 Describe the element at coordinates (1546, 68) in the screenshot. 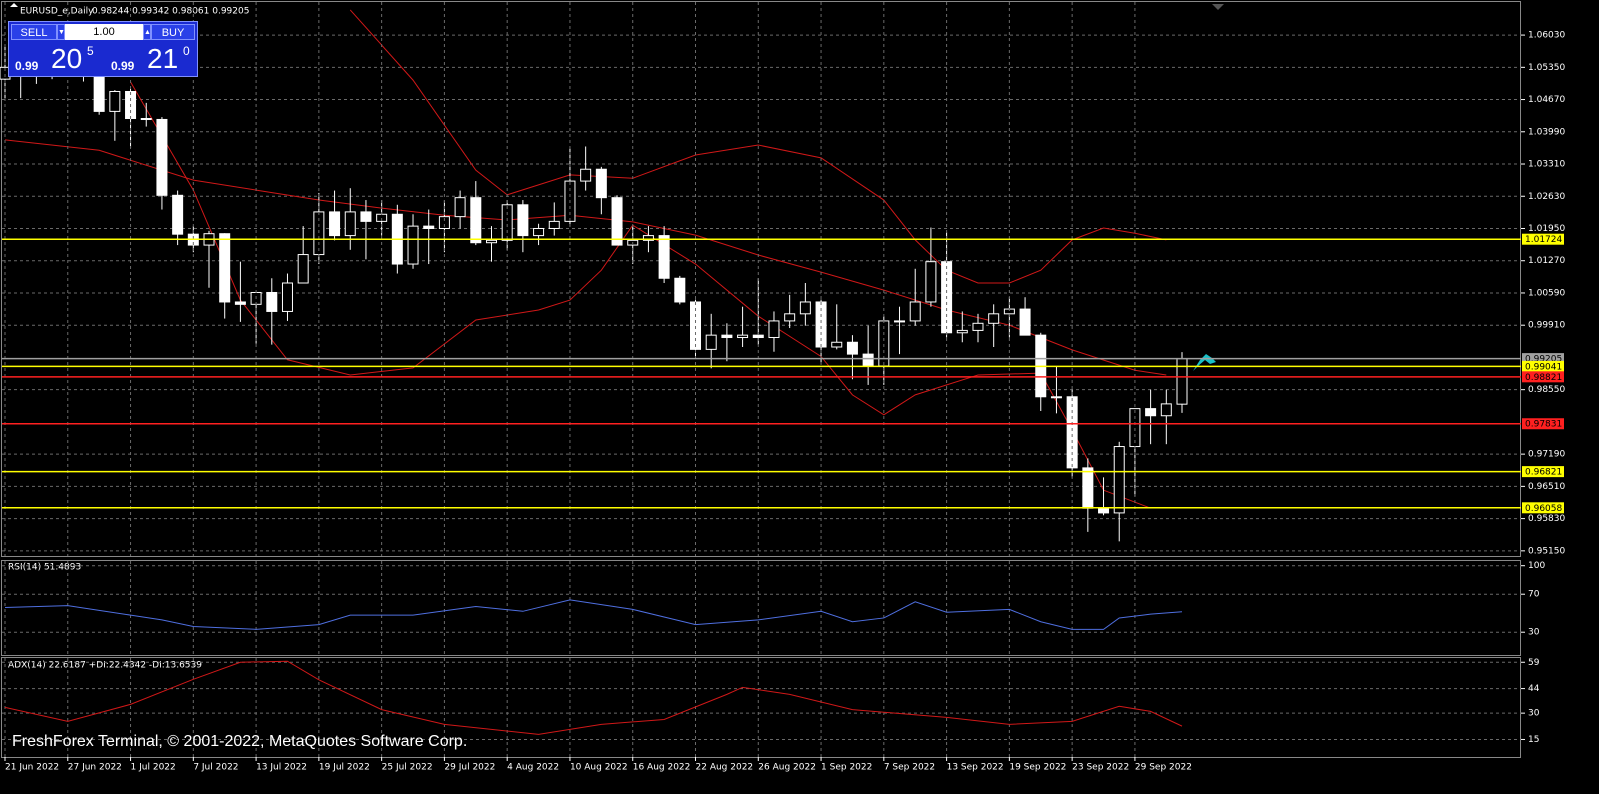

I see `y-tick-label: 1.05350` at that location.